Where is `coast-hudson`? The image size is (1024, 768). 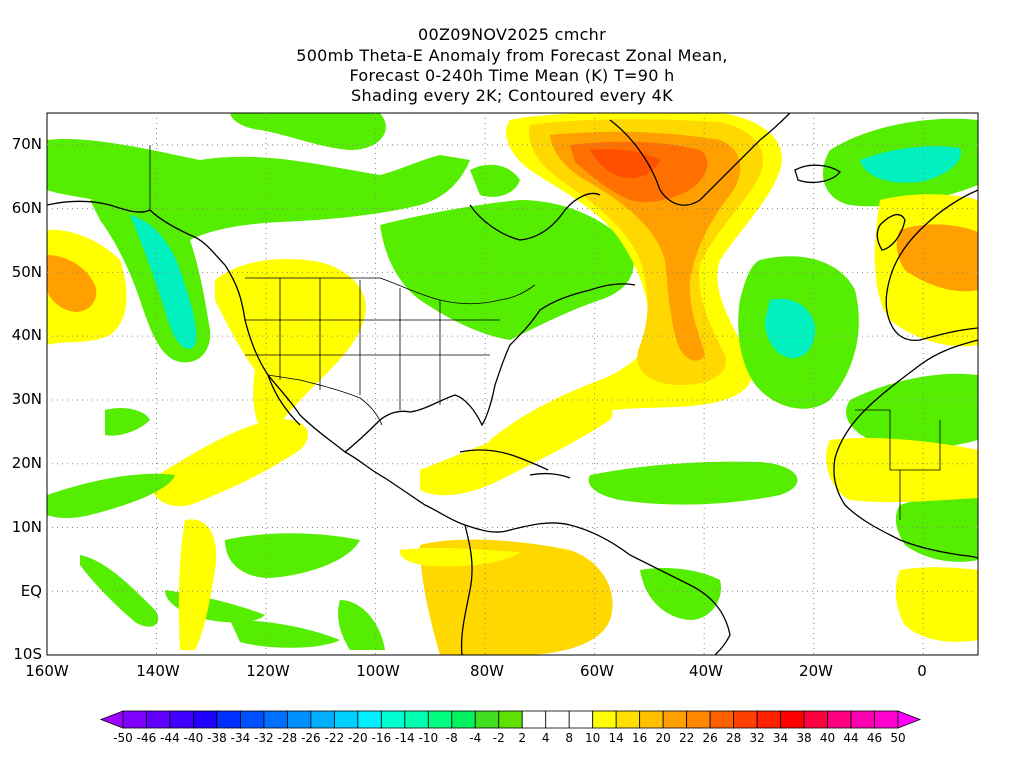
coast-hudson is located at coordinates (535, 216).